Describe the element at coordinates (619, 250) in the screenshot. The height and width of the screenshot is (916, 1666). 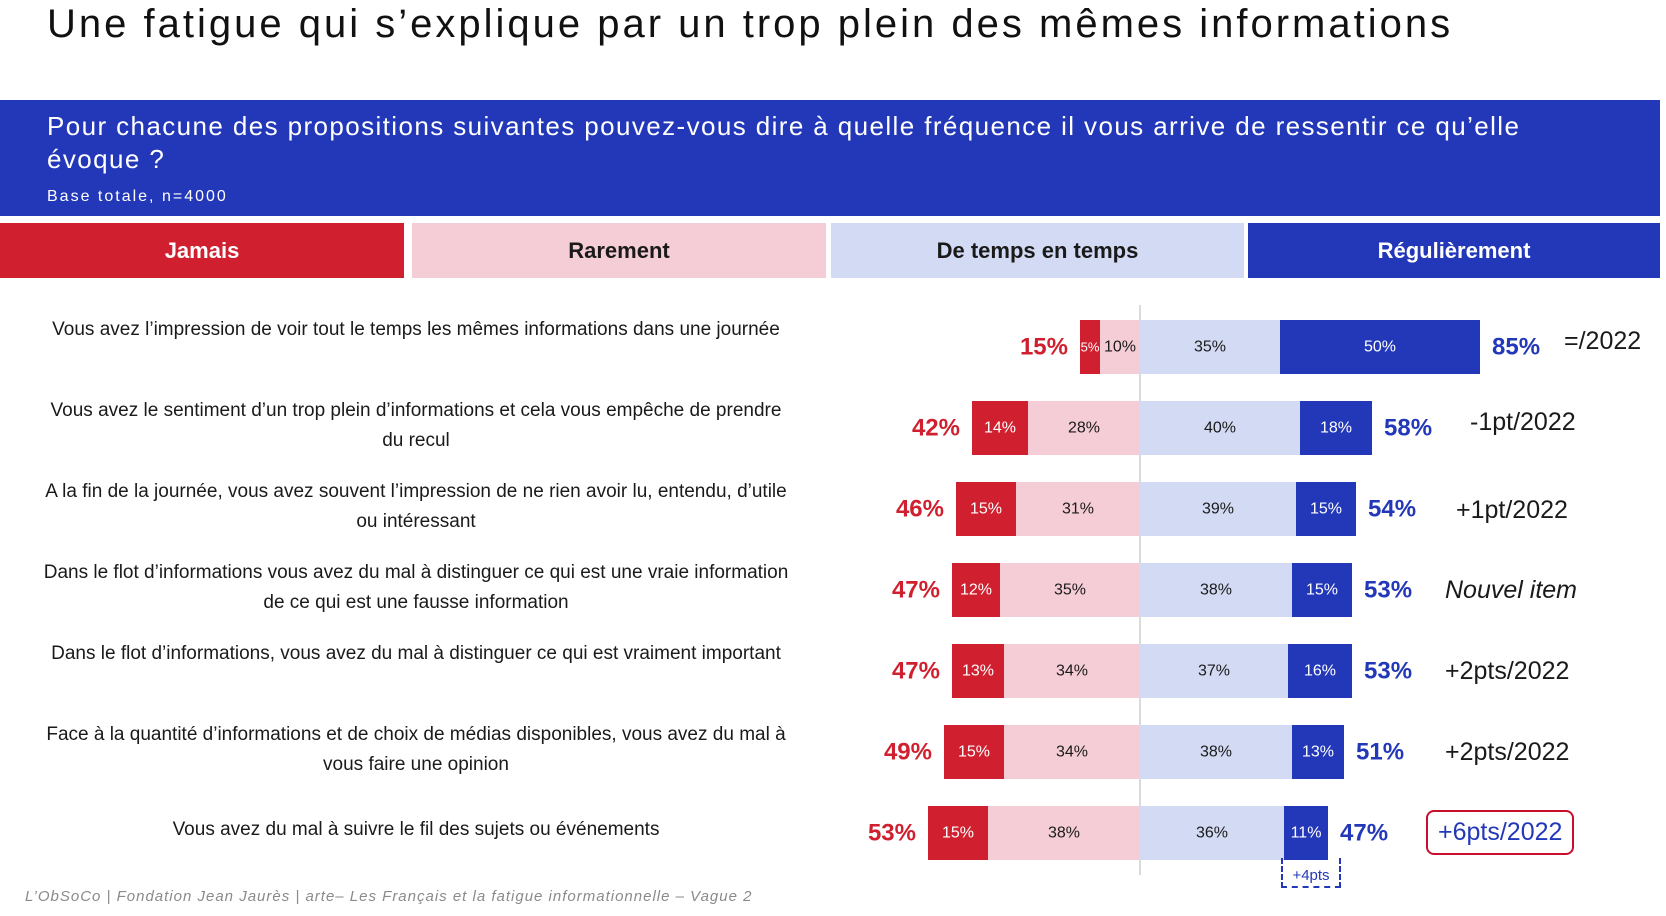
I see `legend-rarement: Rarement` at that location.